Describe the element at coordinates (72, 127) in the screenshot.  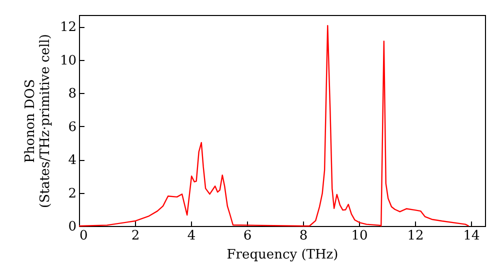
I see `y-tick-label: 6` at that location.